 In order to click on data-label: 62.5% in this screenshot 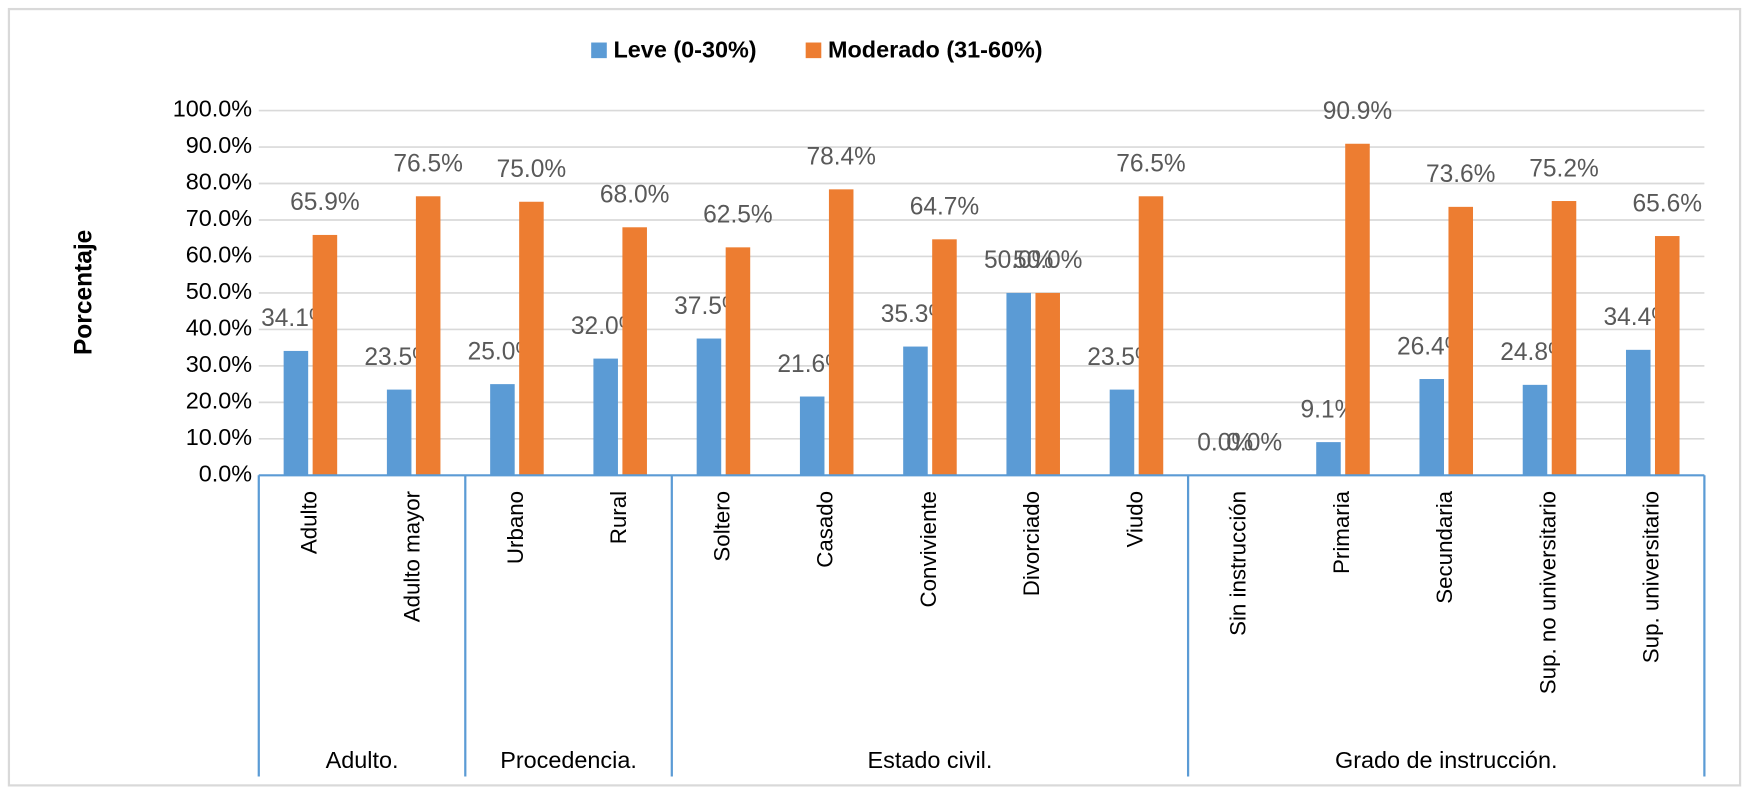, I will do `click(738, 215)`.